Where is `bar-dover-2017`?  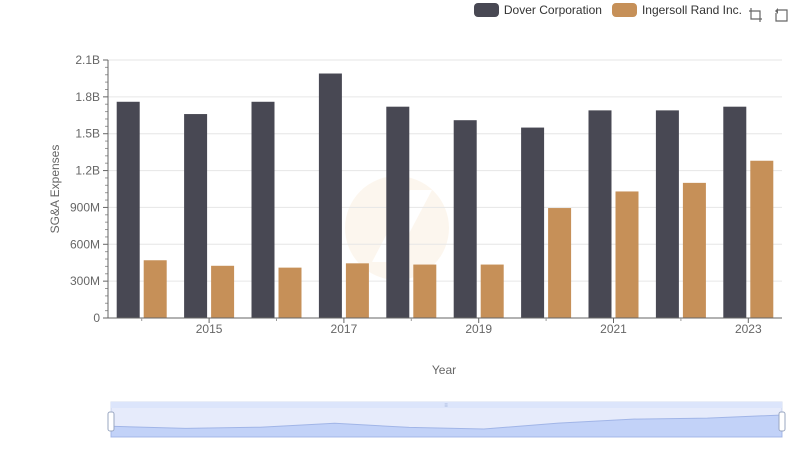
bar-dover-2017 is located at coordinates (330, 195).